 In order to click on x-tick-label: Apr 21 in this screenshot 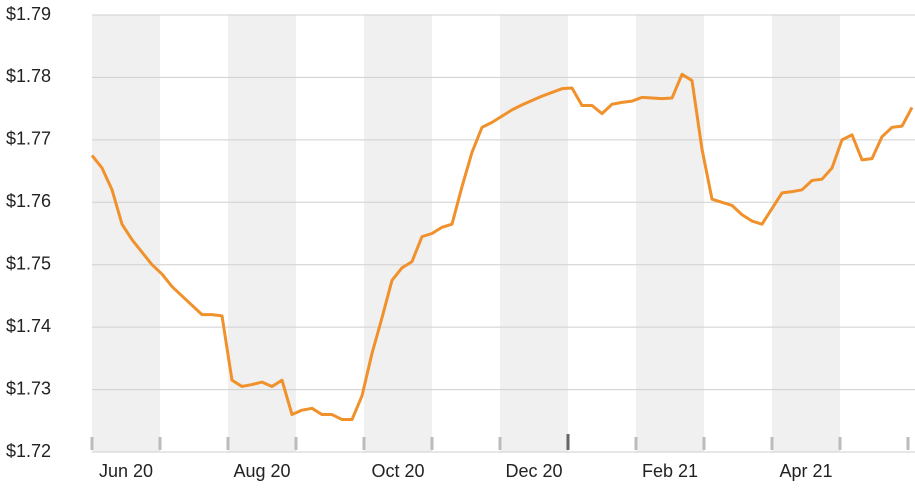, I will do `click(805, 471)`.